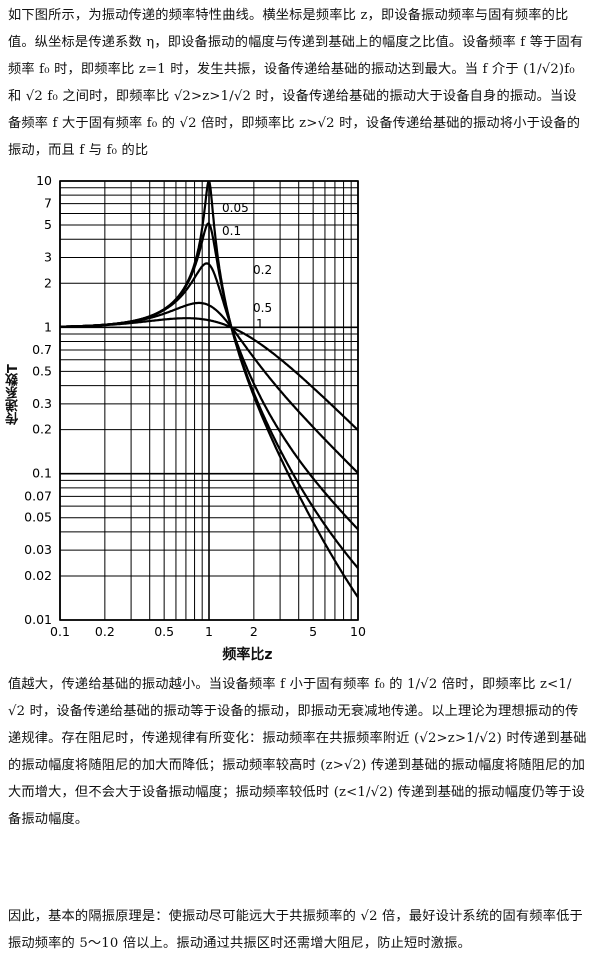 The width and height of the screenshot is (595, 971). Describe the element at coordinates (42, 473) in the screenshot. I see `y-tick-label: 0.1` at that location.